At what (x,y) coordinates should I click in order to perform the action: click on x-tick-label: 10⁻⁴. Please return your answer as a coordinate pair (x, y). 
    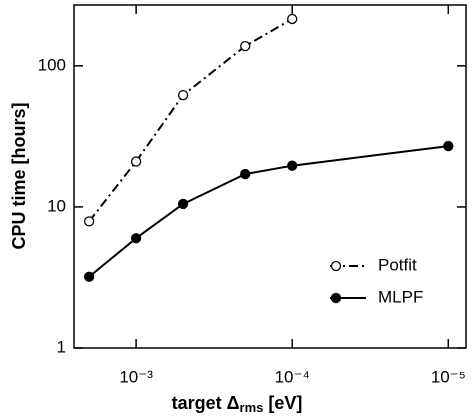
    Looking at the image, I should click on (292, 376).